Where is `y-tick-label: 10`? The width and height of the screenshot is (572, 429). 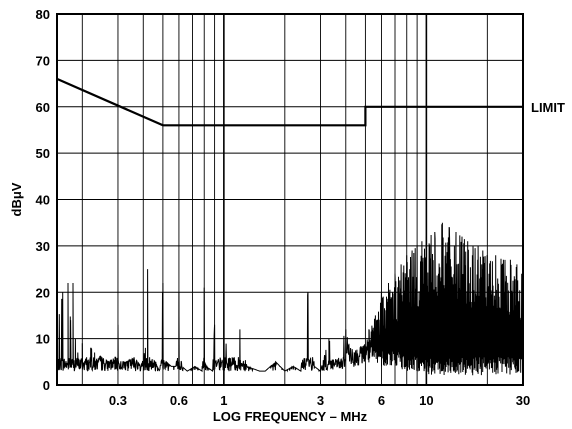 y-tick-label: 10 is located at coordinates (43, 339).